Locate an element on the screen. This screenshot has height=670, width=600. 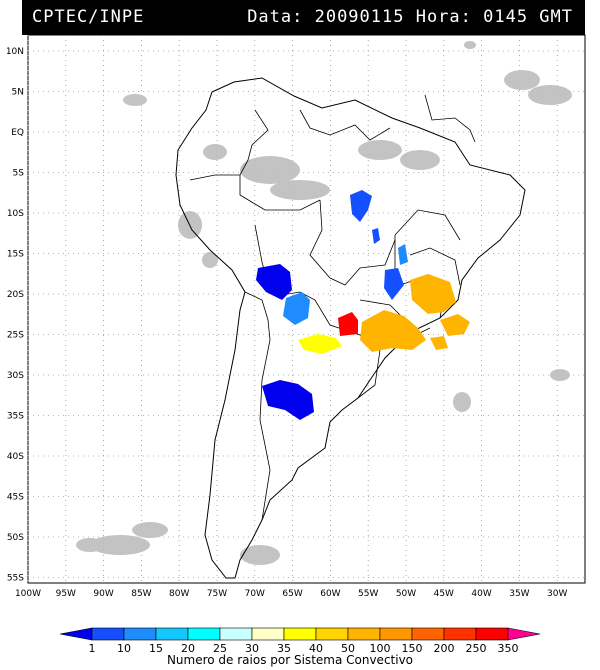
colorbar-tick-label: 250 is located at coordinates (476, 648).